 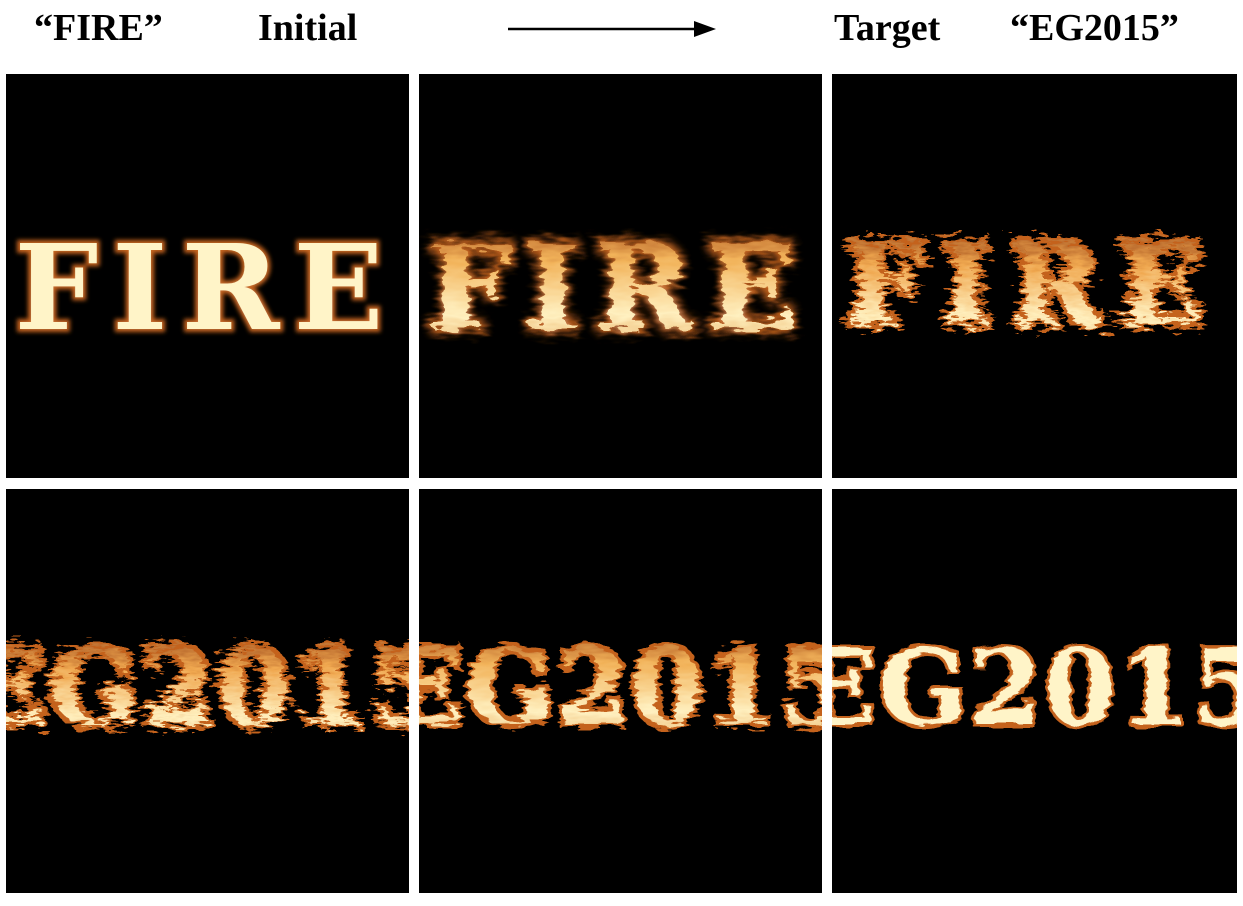 I want to click on frame-6-target-eg2015: EG2015 EG2015, so click(x=1034, y=691).